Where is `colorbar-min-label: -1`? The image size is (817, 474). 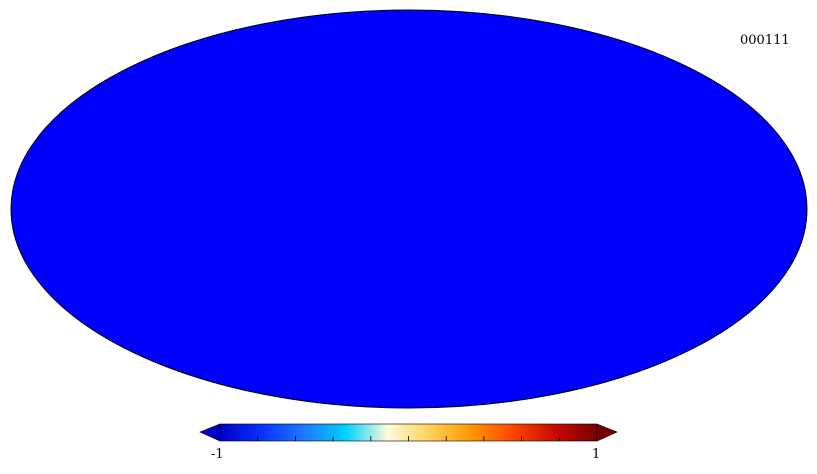
colorbar-min-label: -1 is located at coordinates (217, 454).